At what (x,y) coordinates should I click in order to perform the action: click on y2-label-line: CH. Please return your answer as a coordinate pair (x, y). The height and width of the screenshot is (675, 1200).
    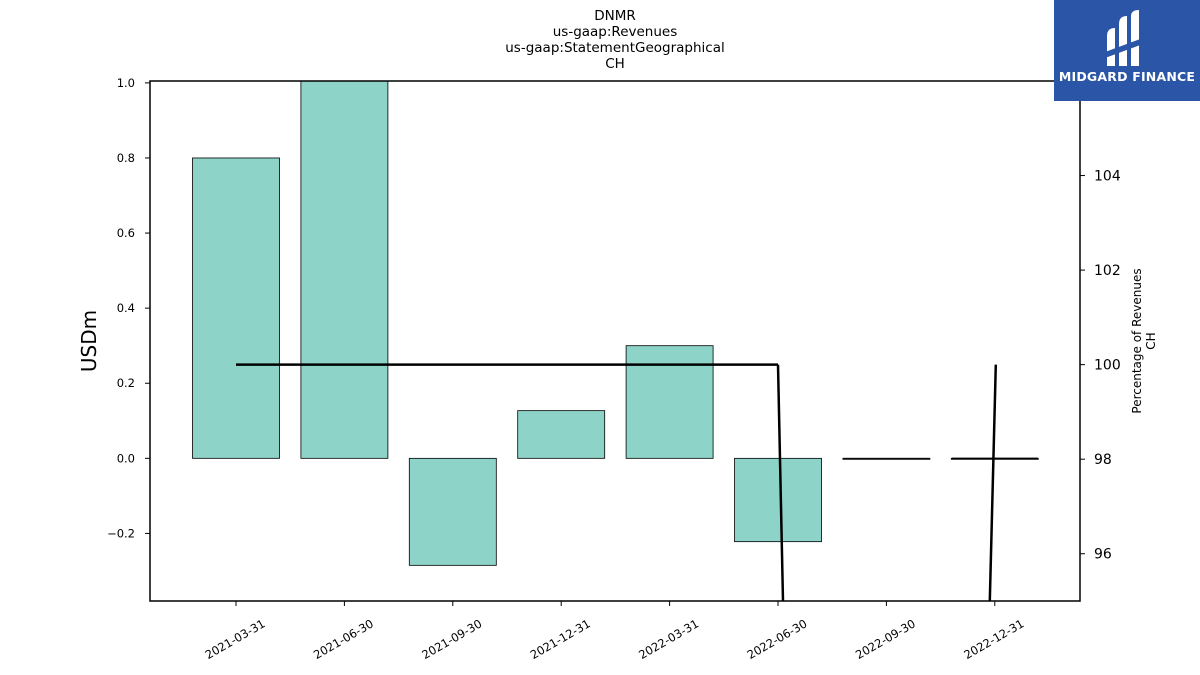
    Looking at the image, I should click on (1151, 340).